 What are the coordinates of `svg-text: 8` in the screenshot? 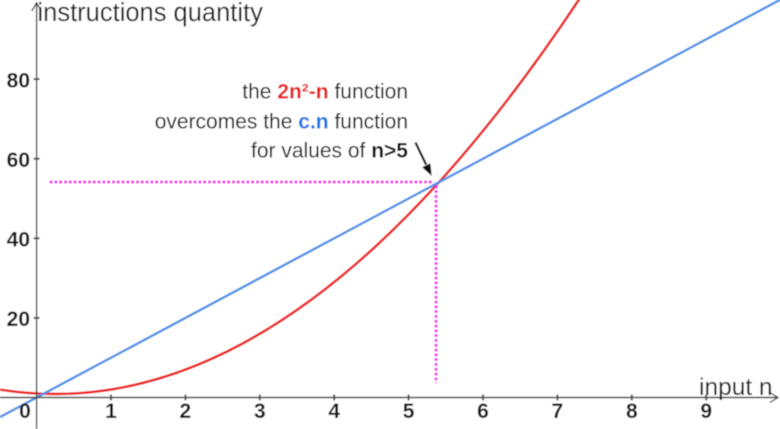 It's located at (632, 411).